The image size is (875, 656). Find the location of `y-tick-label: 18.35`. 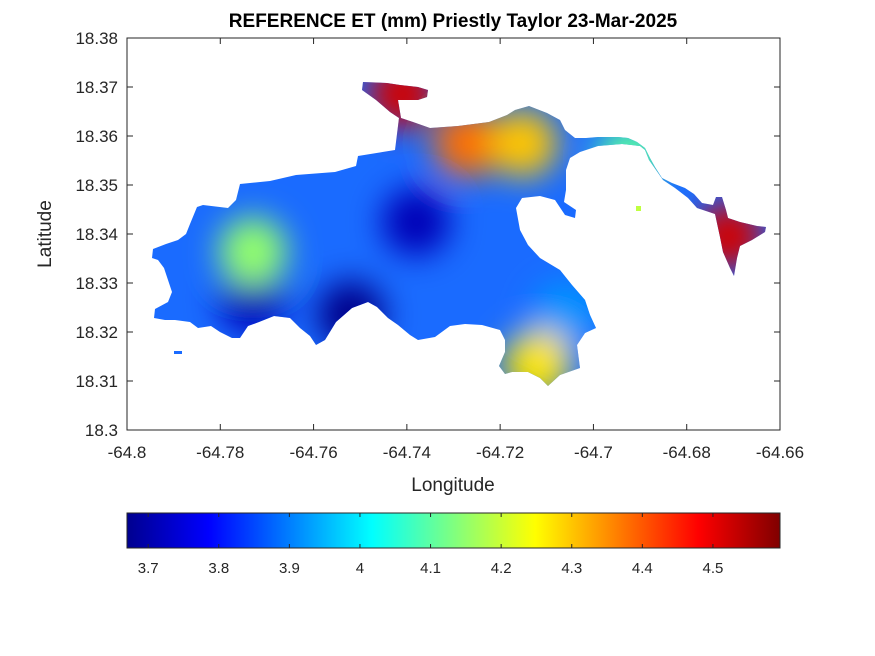

y-tick-label: 18.35 is located at coordinates (96, 185).